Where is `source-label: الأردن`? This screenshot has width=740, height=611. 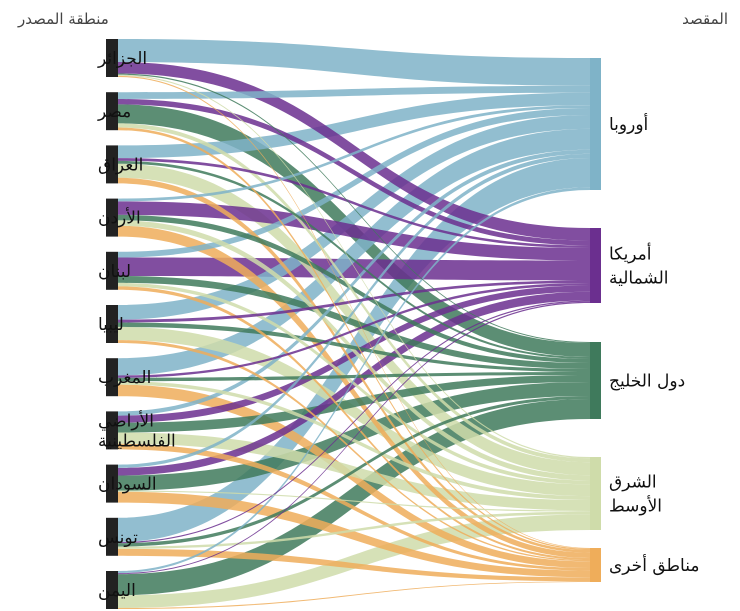
source-label: الأردن is located at coordinates (119, 218).